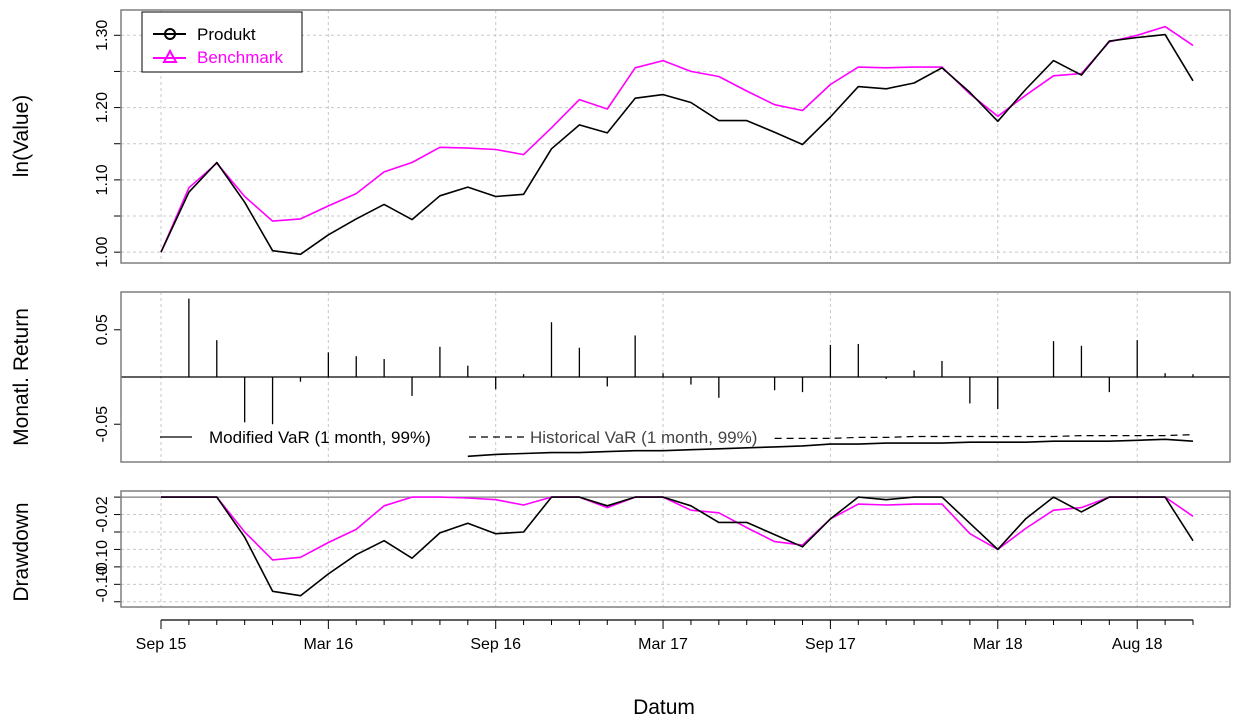 Image resolution: width=1235 pixels, height=722 pixels. I want to click on legend-item-produkt: Produkt, so click(204, 34).